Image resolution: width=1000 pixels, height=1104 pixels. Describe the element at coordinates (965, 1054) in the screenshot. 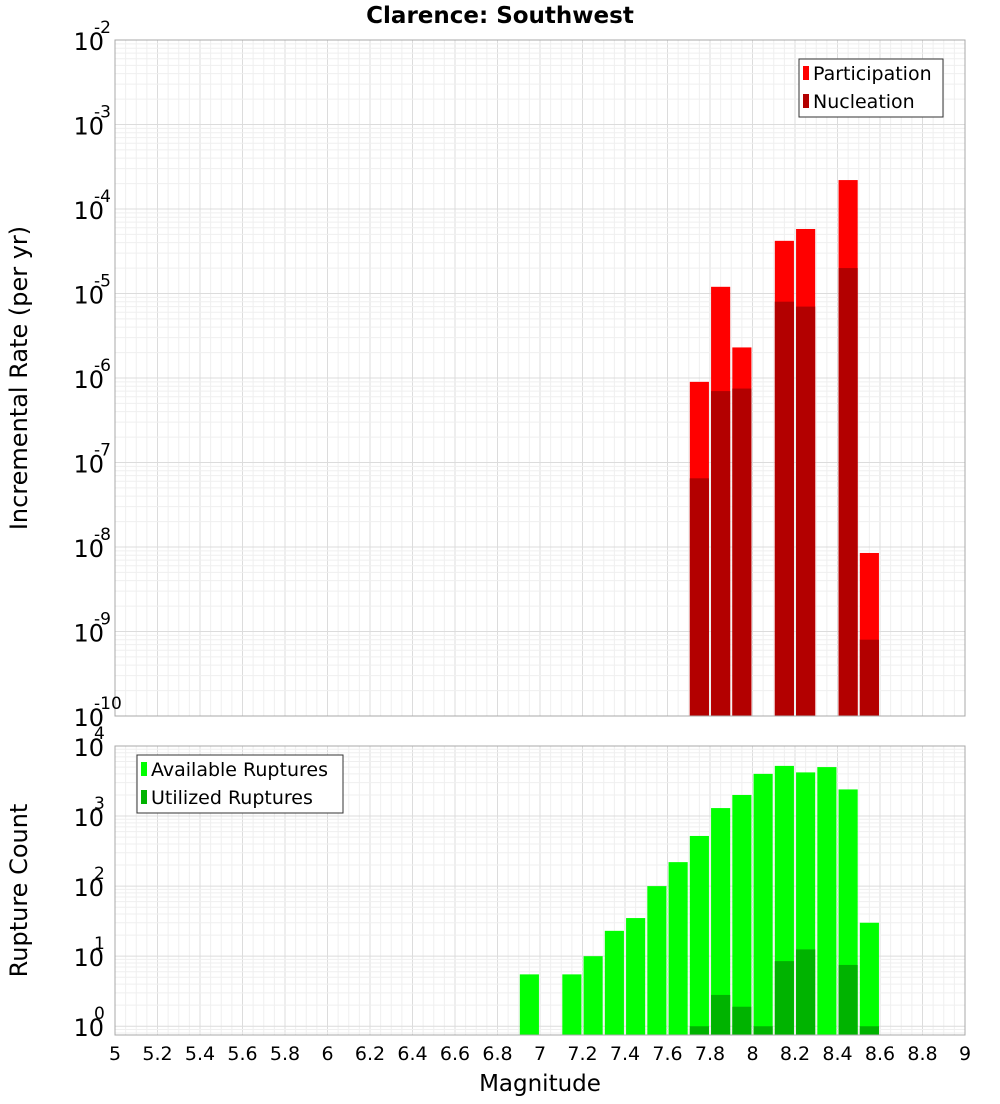

I see `x-tick-label: 9` at that location.